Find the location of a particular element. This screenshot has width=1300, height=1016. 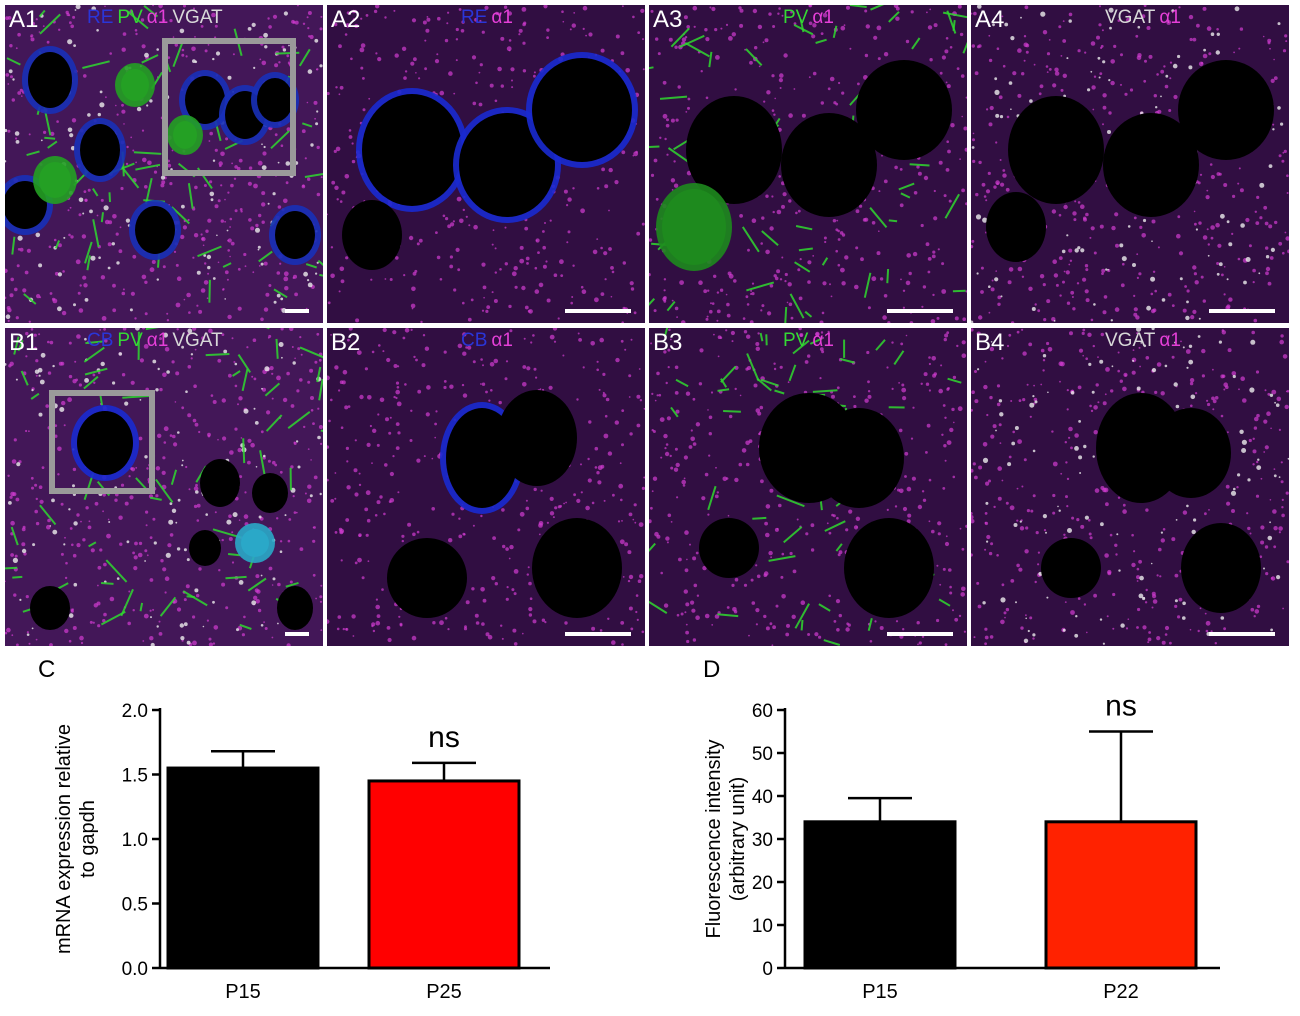

micrograph-panel-a3: A3 PV α1 is located at coordinates (808, 164).